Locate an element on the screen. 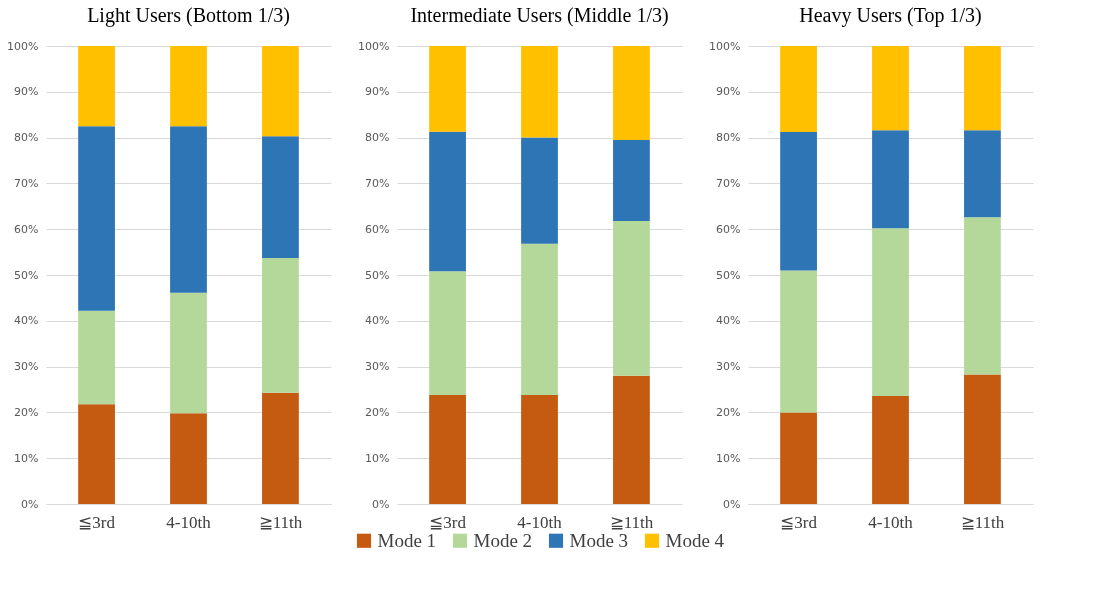 This screenshot has height=598, width=1111. legend-label: Mode 1 is located at coordinates (407, 540).